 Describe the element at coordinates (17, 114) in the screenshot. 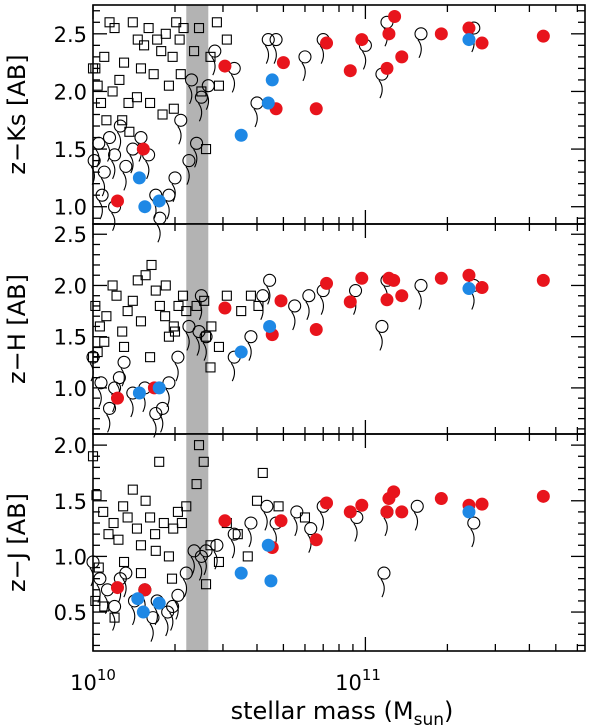

I see `y-axis-label-zKs: z−Ks [AB]` at that location.